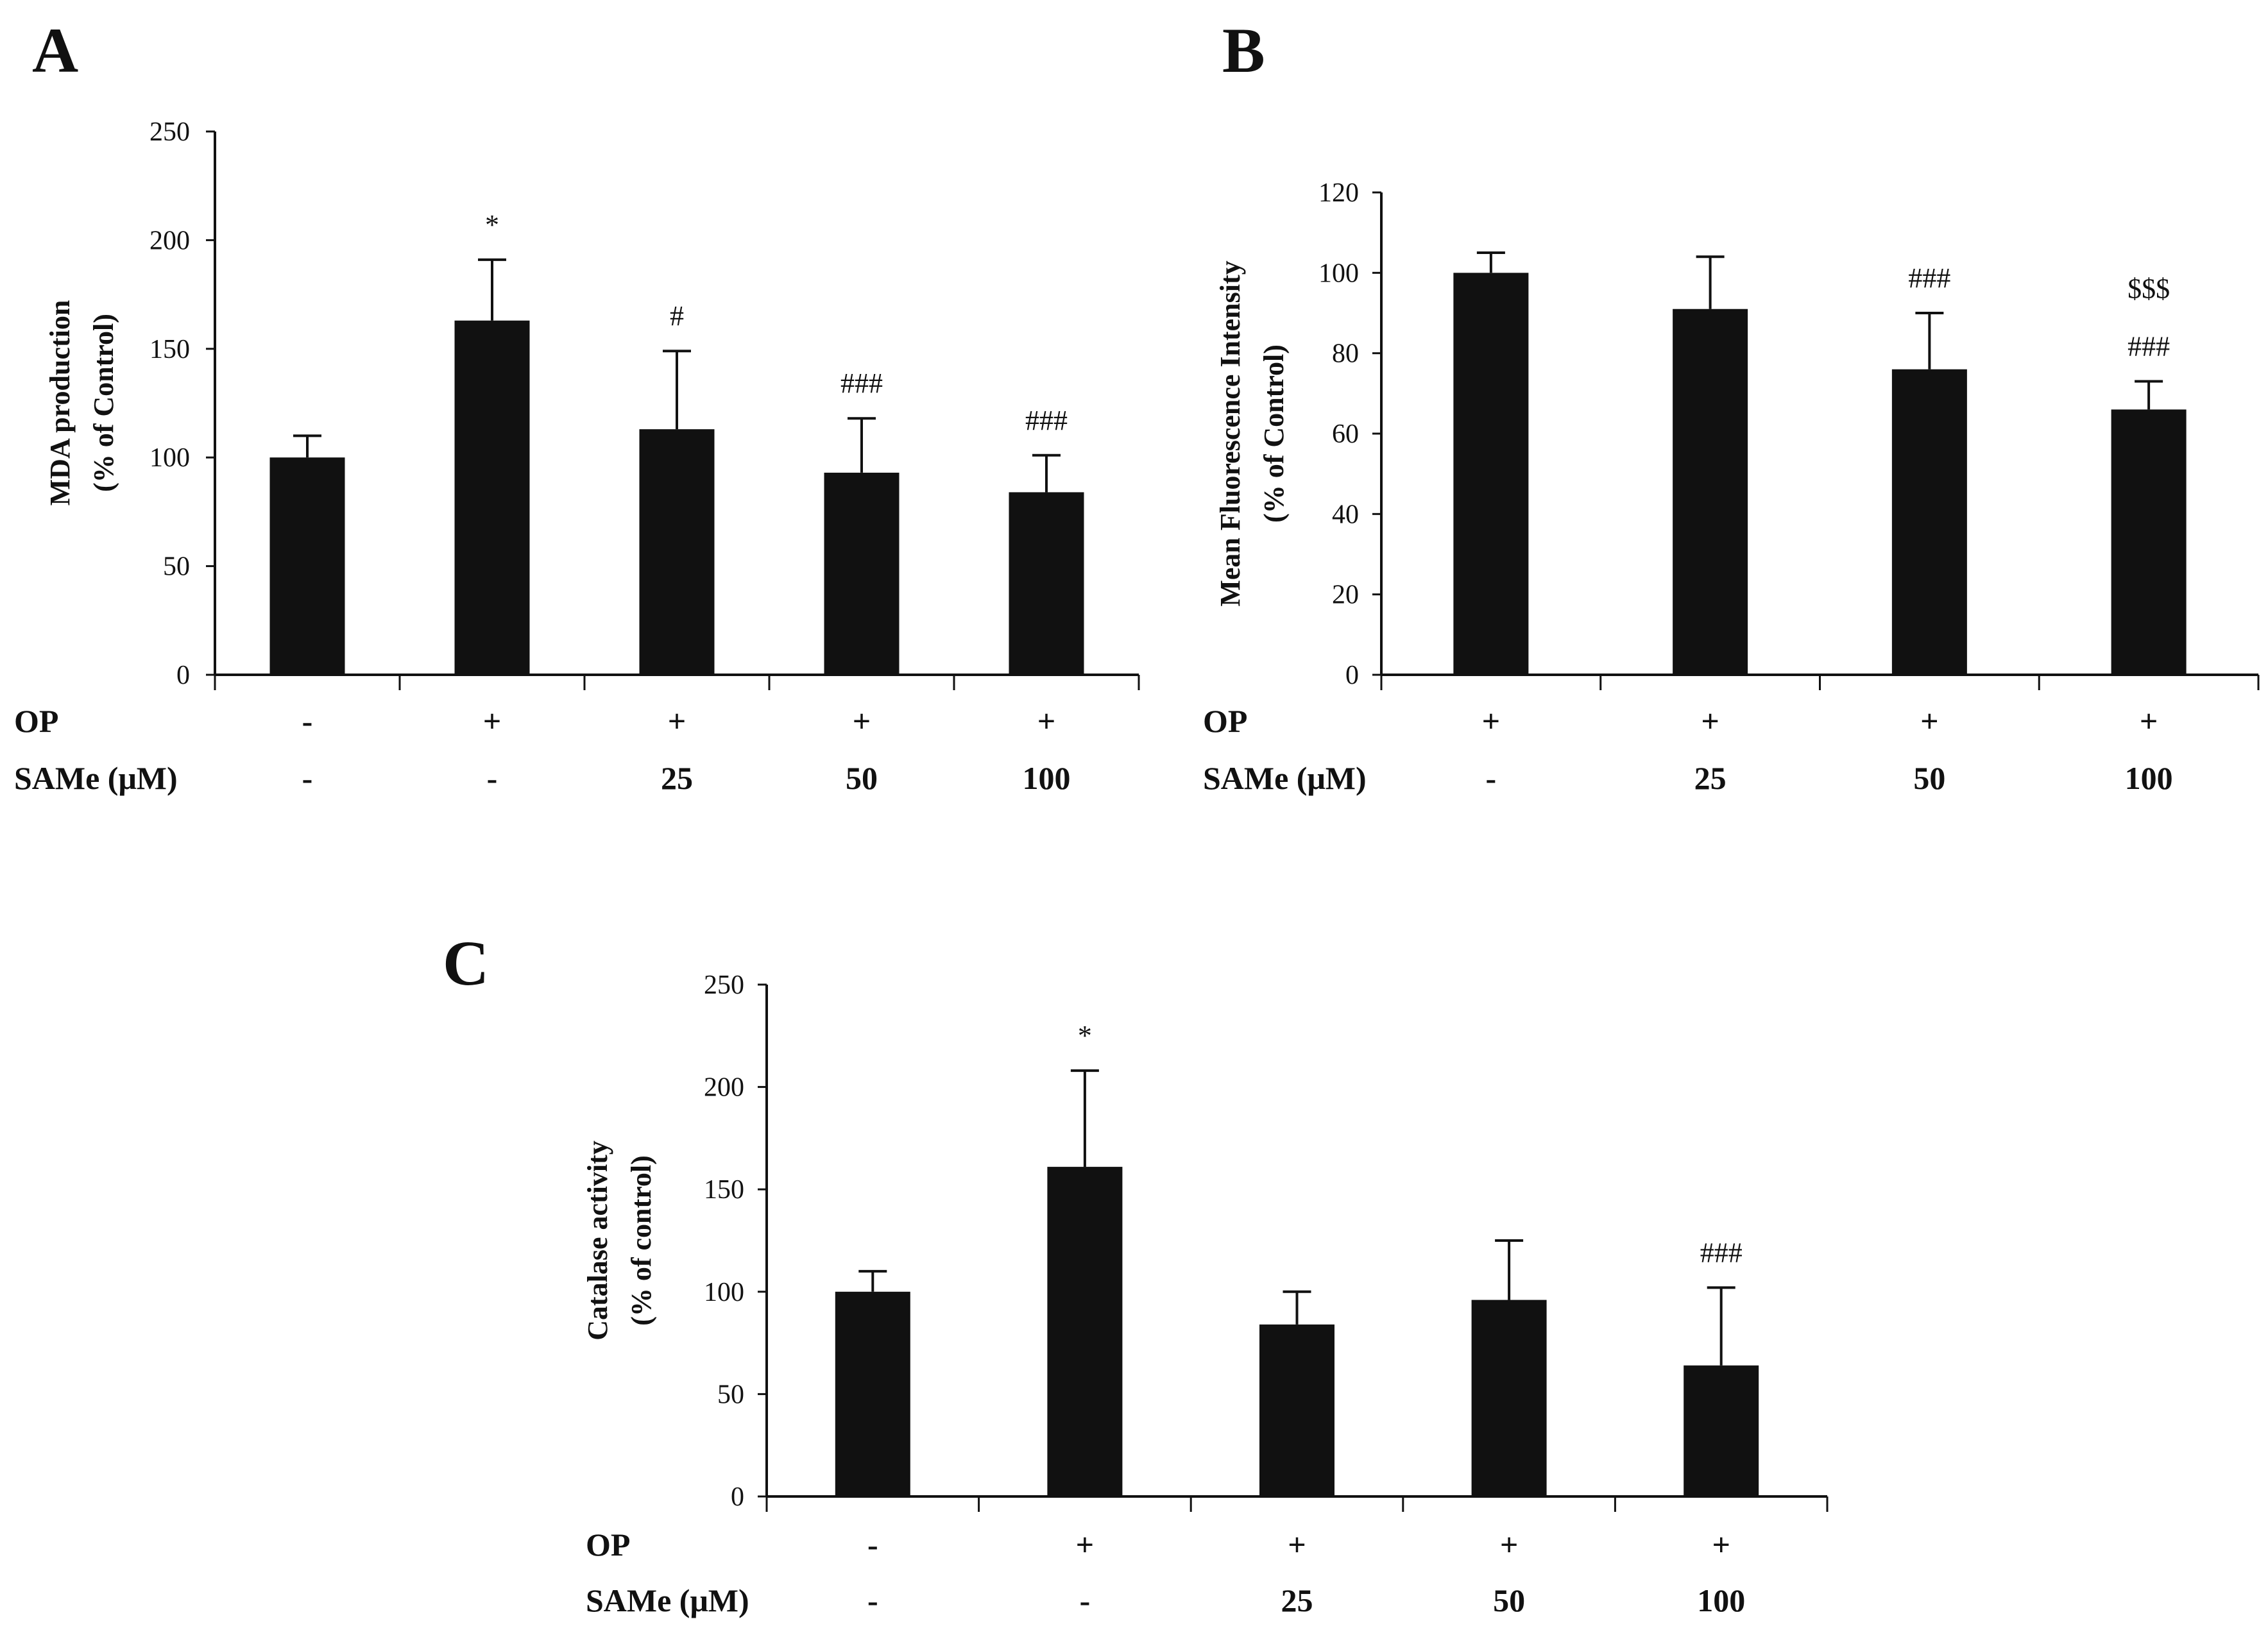 This screenshot has width=2268, height=1644. I want to click on y-tick-label: 40, so click(1345, 514).